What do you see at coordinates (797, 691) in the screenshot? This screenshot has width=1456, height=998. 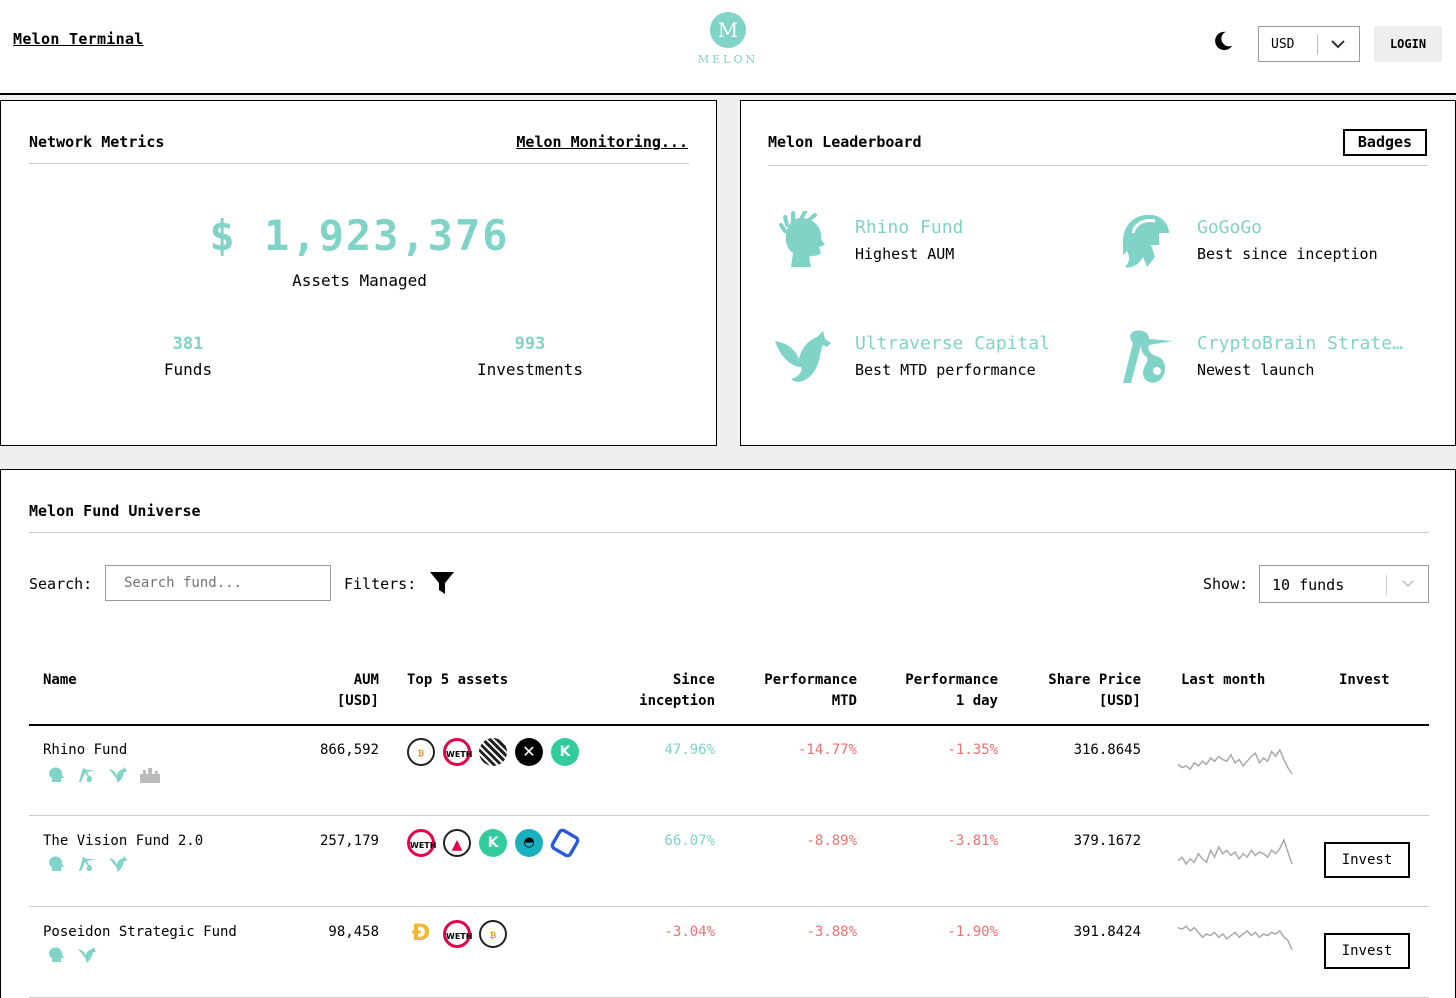 I see `column-header-performance-mtd: Performance MTD` at bounding box center [797, 691].